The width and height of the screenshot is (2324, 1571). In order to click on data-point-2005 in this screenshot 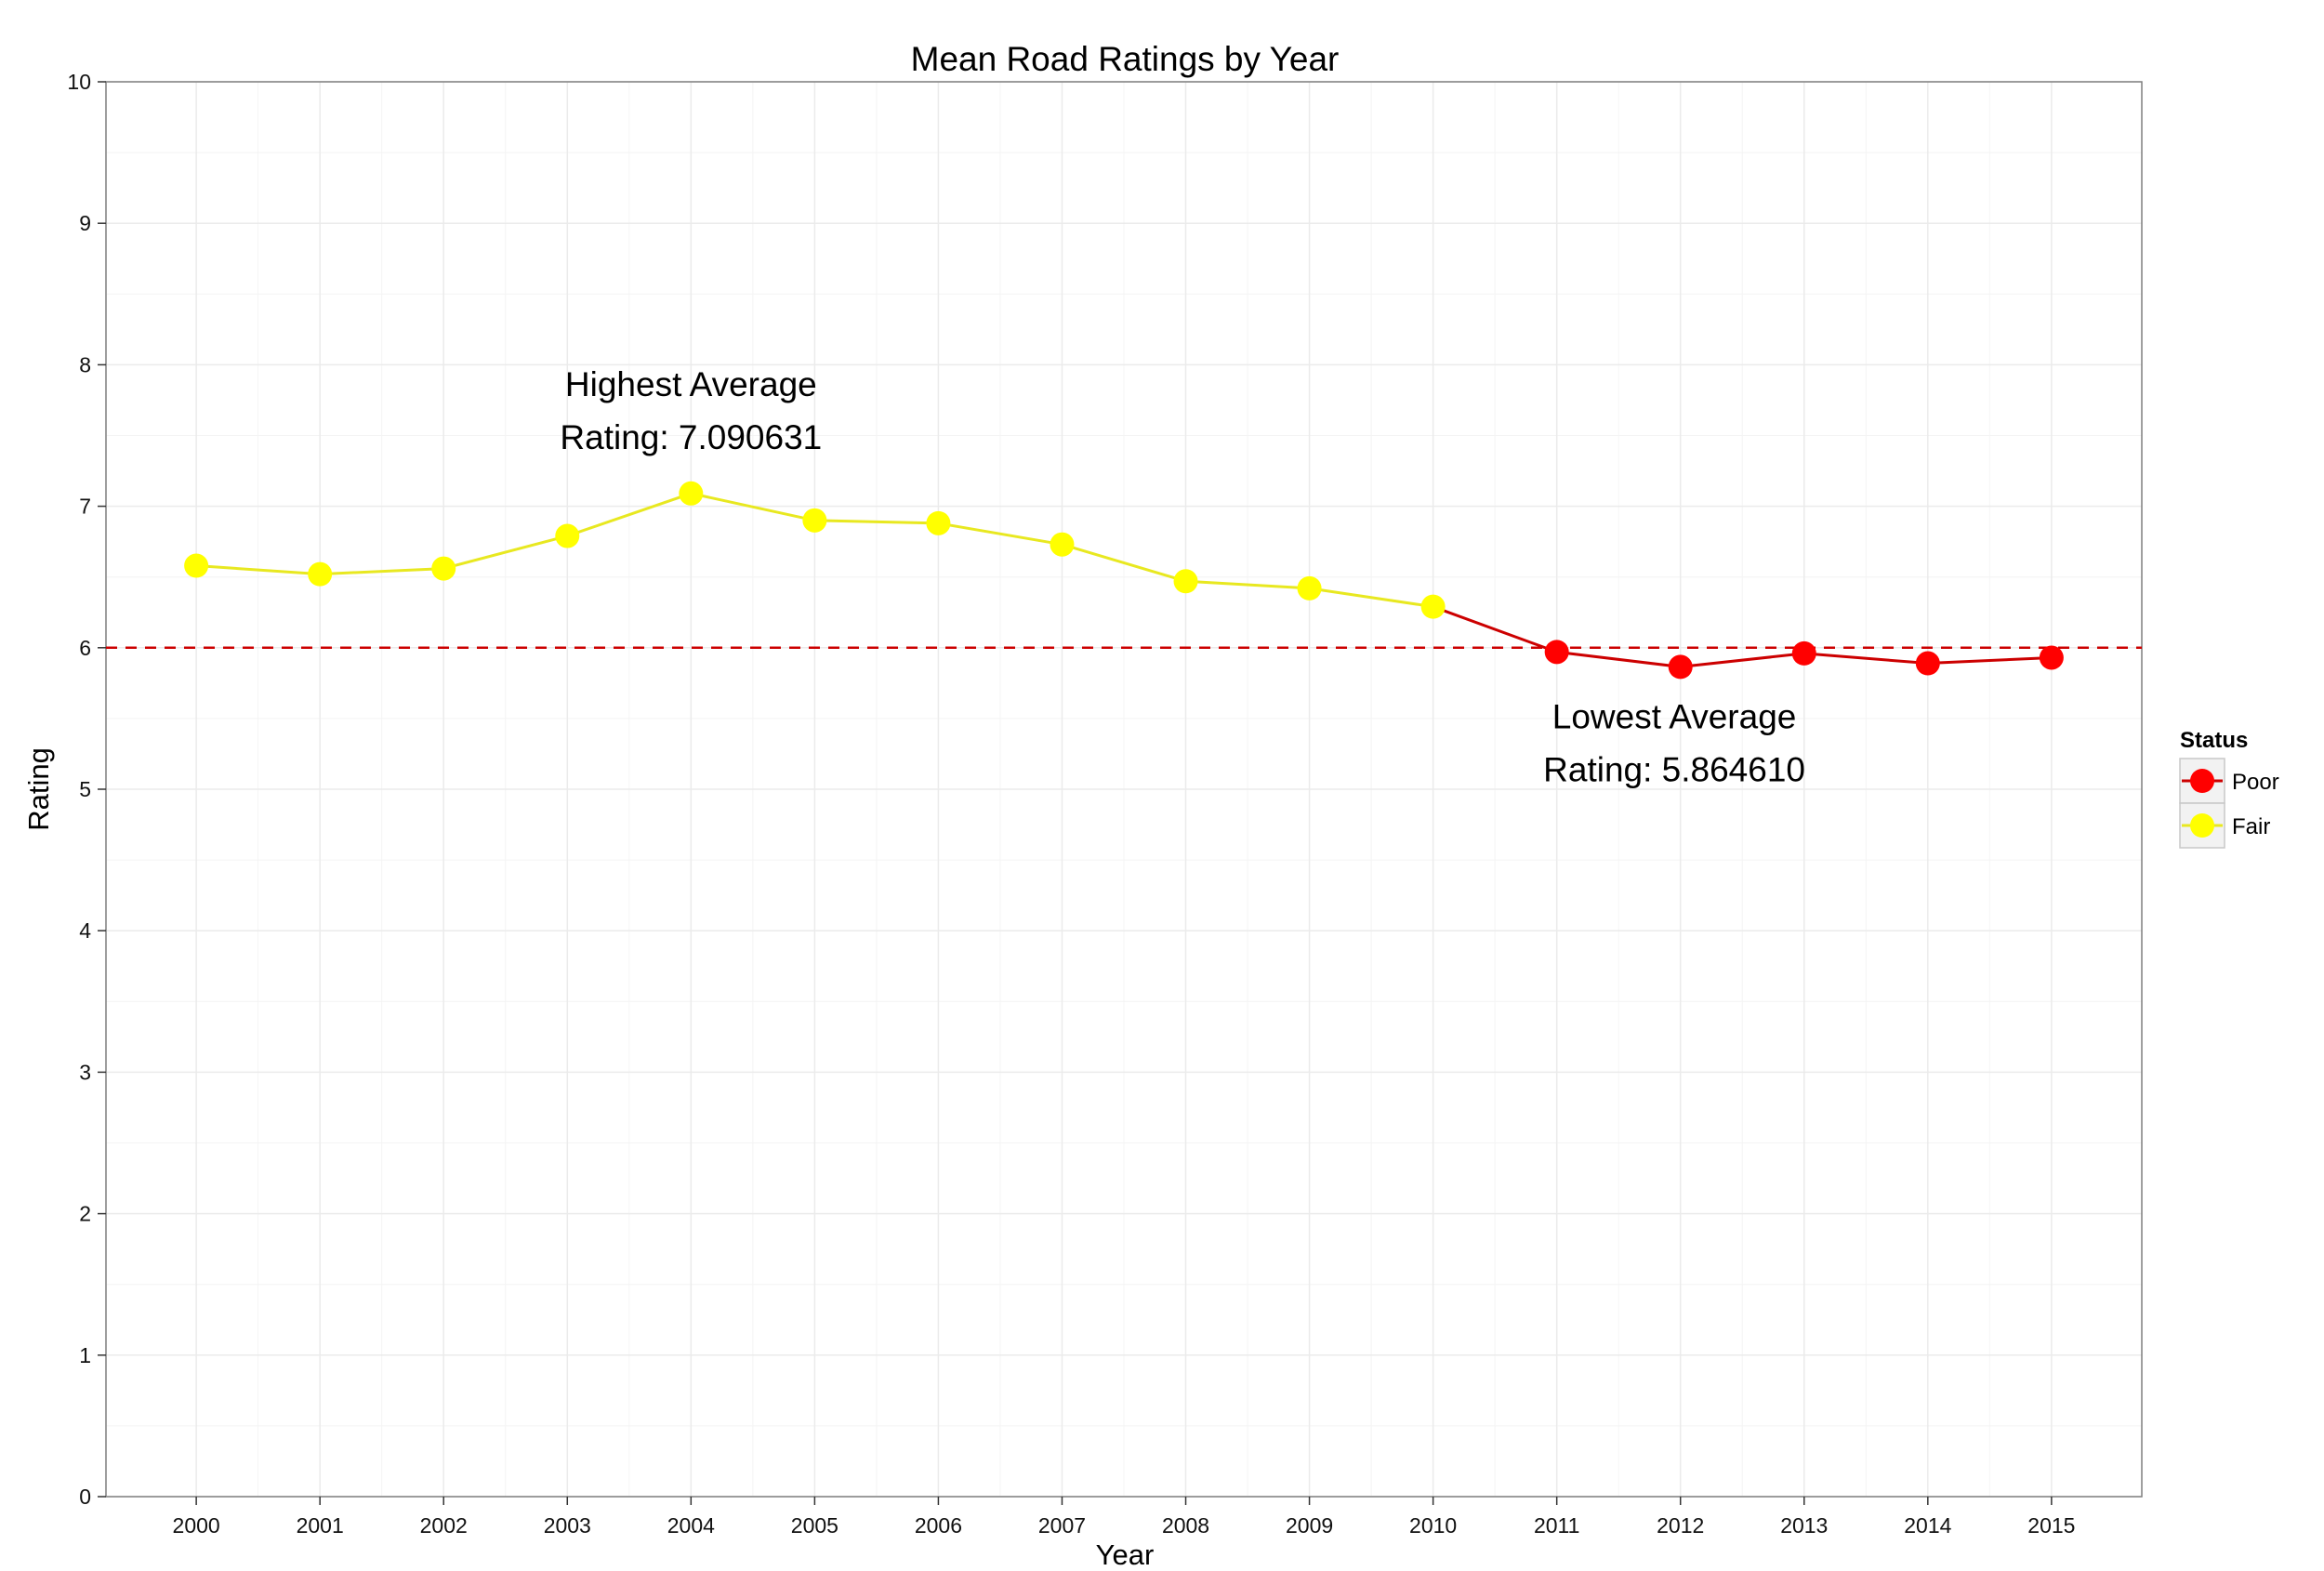, I will do `click(814, 520)`.